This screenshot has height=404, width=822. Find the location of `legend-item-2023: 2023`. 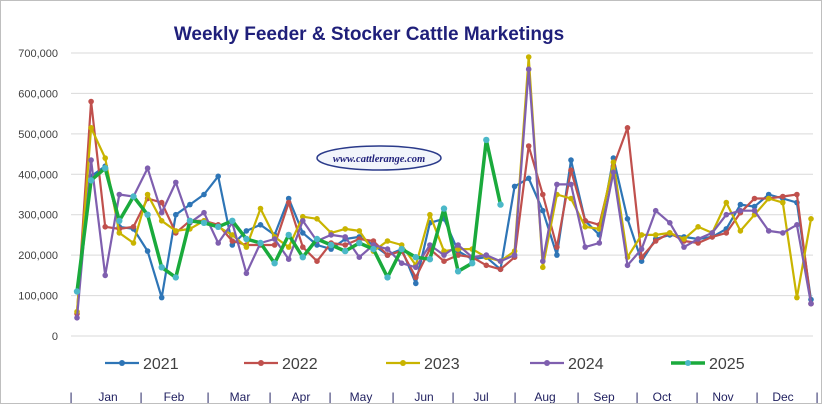

legend-item-2023: 2023 is located at coordinates (423, 364).